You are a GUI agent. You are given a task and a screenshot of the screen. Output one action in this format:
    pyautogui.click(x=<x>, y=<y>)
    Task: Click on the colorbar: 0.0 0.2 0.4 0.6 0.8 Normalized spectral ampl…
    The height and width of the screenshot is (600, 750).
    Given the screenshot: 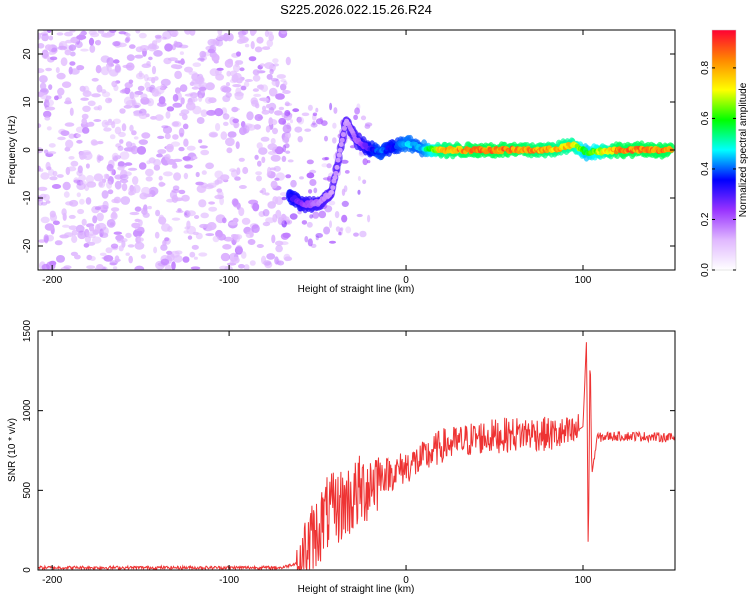 What is the action you would take?
    pyautogui.click(x=724, y=153)
    